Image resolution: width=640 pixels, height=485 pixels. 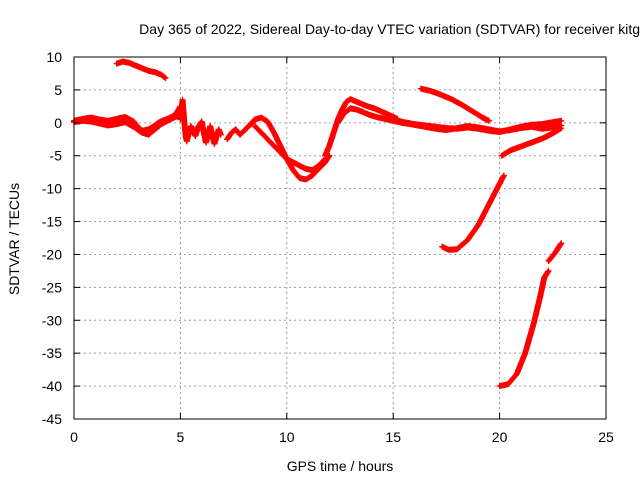 I want to click on y-tick-label: -40, so click(x=52, y=386).